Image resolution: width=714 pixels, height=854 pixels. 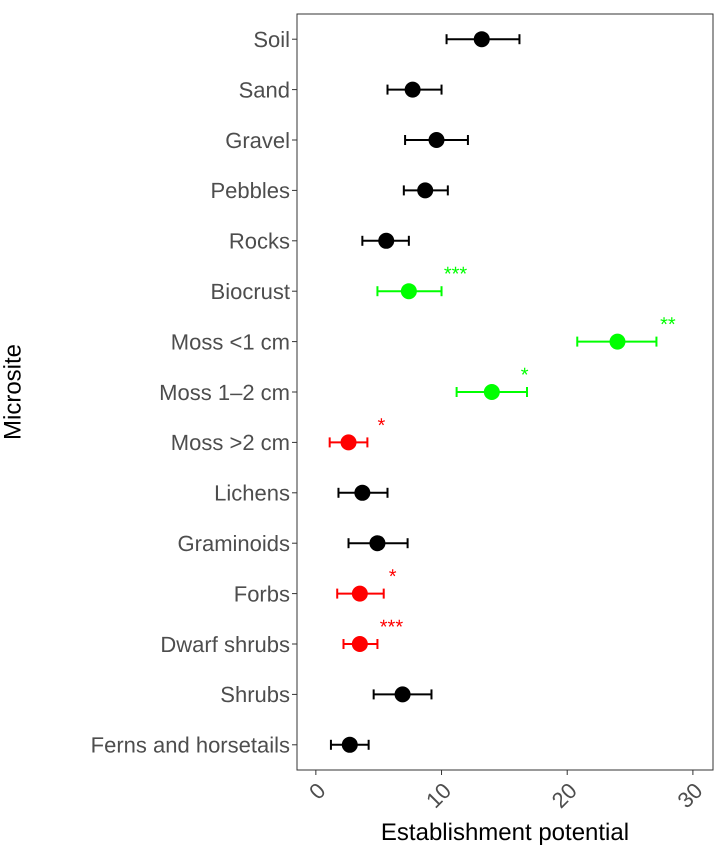 What do you see at coordinates (317, 791) in the screenshot?
I see `x-tick-label: 0` at bounding box center [317, 791].